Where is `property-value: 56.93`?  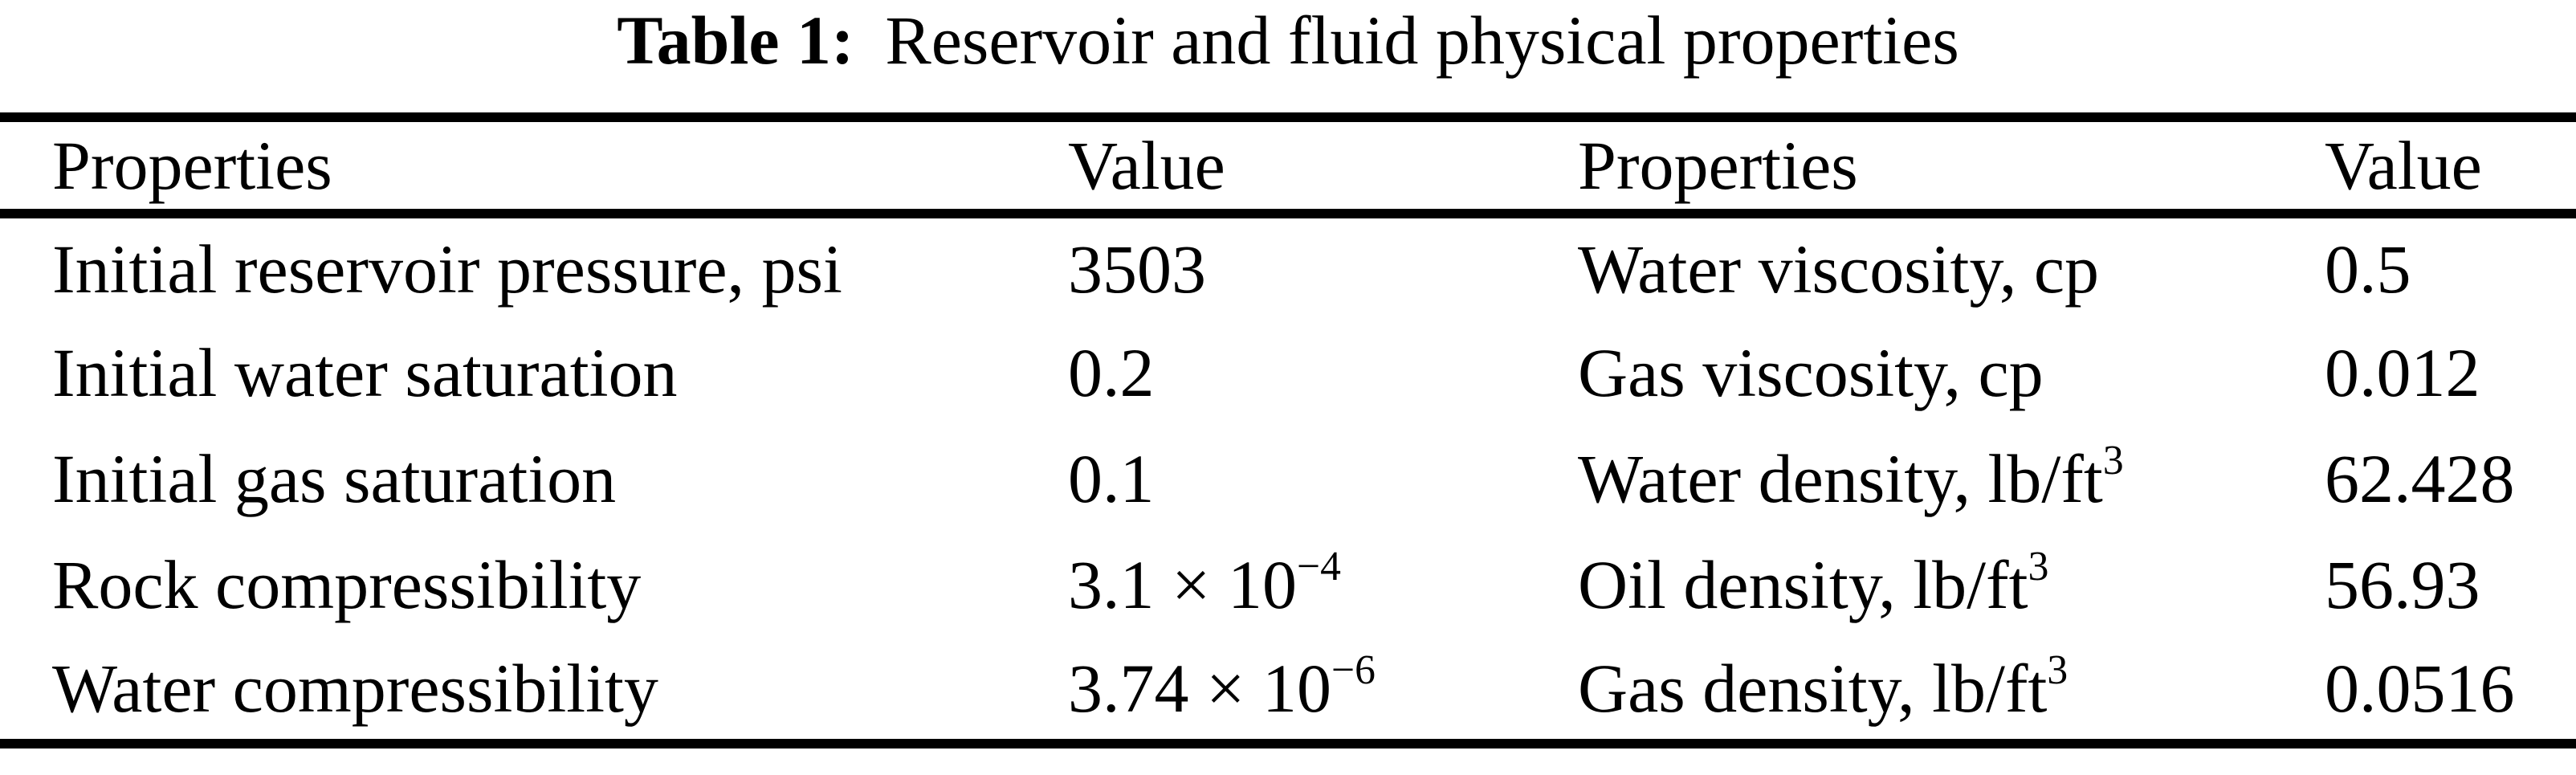
property-value: 56.93 is located at coordinates (2402, 584).